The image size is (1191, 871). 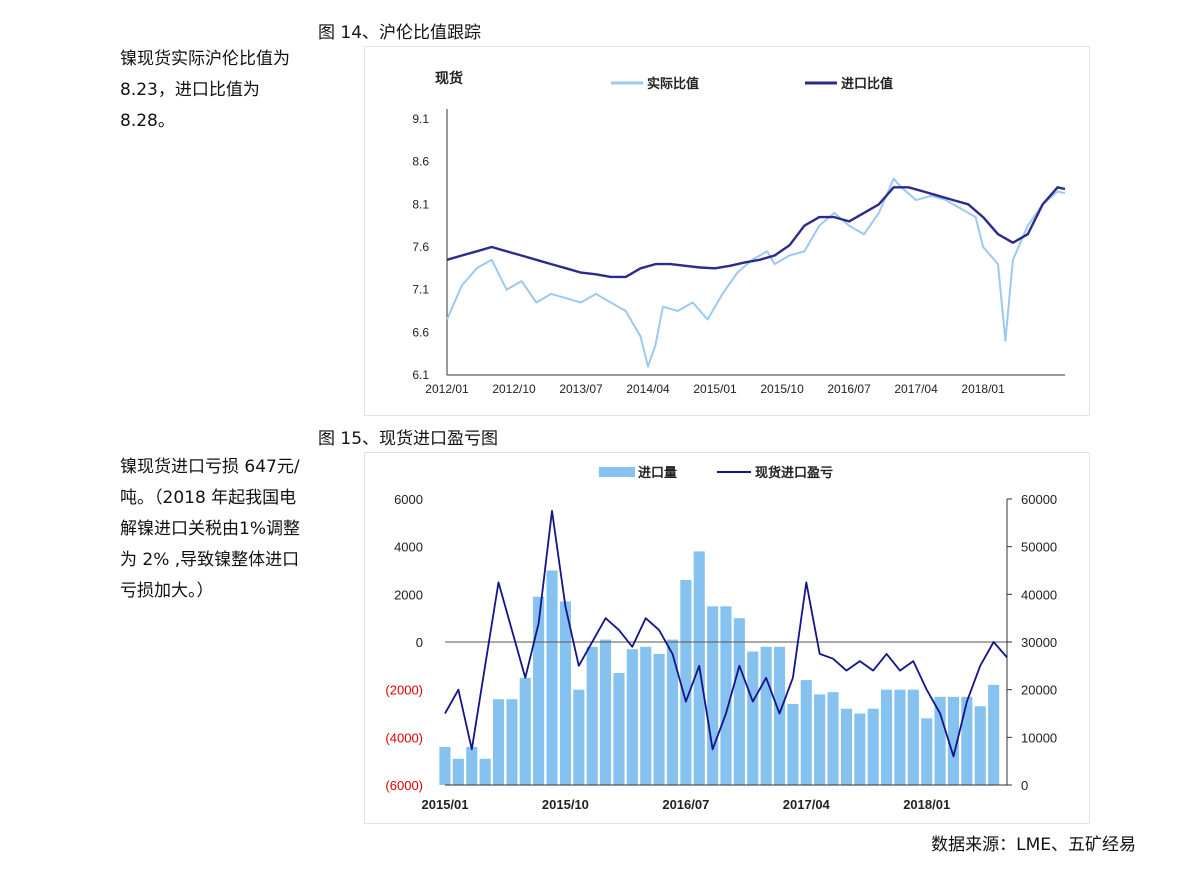 I want to click on left-y-tick-label: 0, so click(x=419, y=642).